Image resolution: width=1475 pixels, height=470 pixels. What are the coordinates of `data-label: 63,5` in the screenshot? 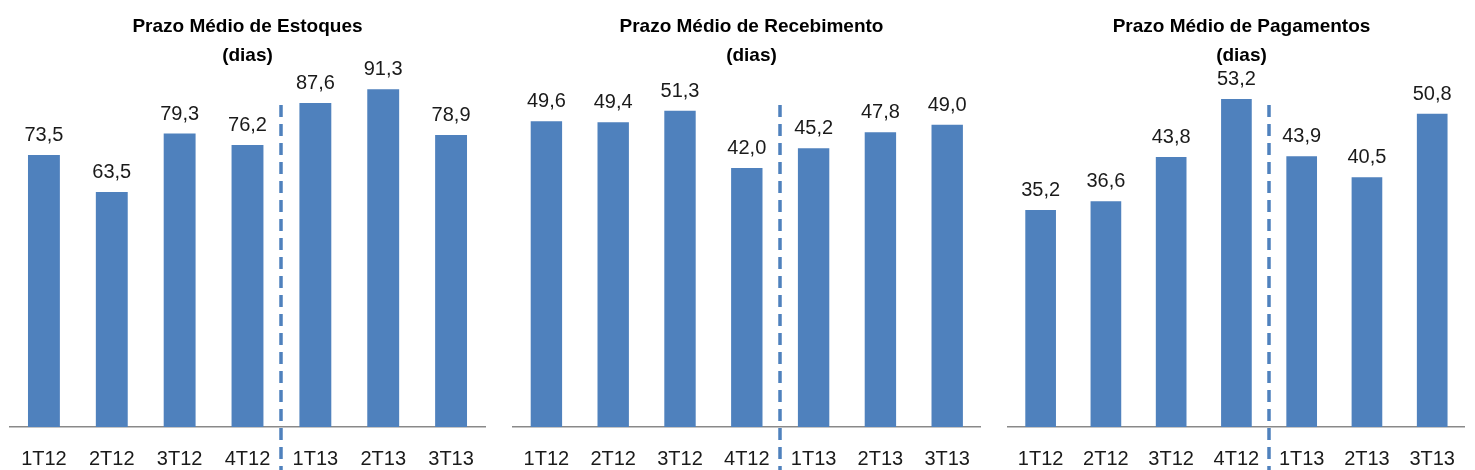 It's located at (112, 171).